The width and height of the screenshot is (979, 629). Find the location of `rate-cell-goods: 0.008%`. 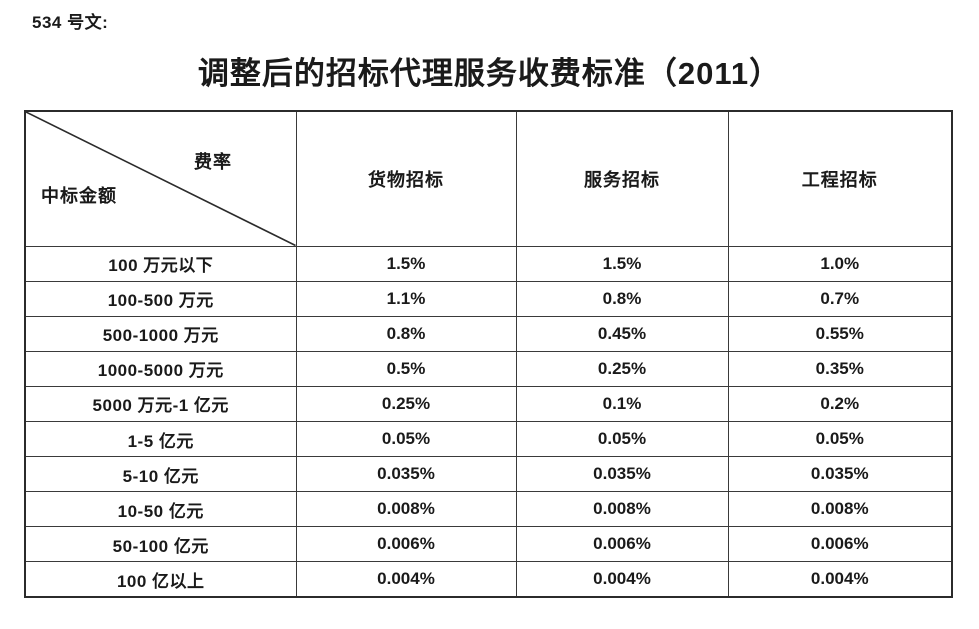

rate-cell-goods: 0.008% is located at coordinates (406, 509).